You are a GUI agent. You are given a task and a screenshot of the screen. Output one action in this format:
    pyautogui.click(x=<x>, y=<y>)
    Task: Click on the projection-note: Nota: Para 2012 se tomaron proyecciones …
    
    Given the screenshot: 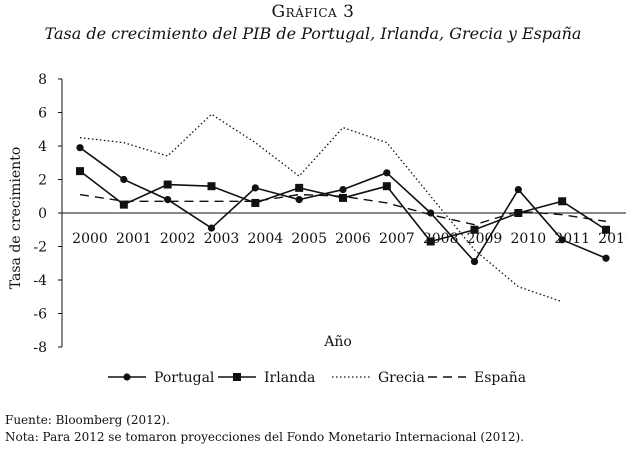 What is the action you would take?
    pyautogui.click(x=265, y=437)
    